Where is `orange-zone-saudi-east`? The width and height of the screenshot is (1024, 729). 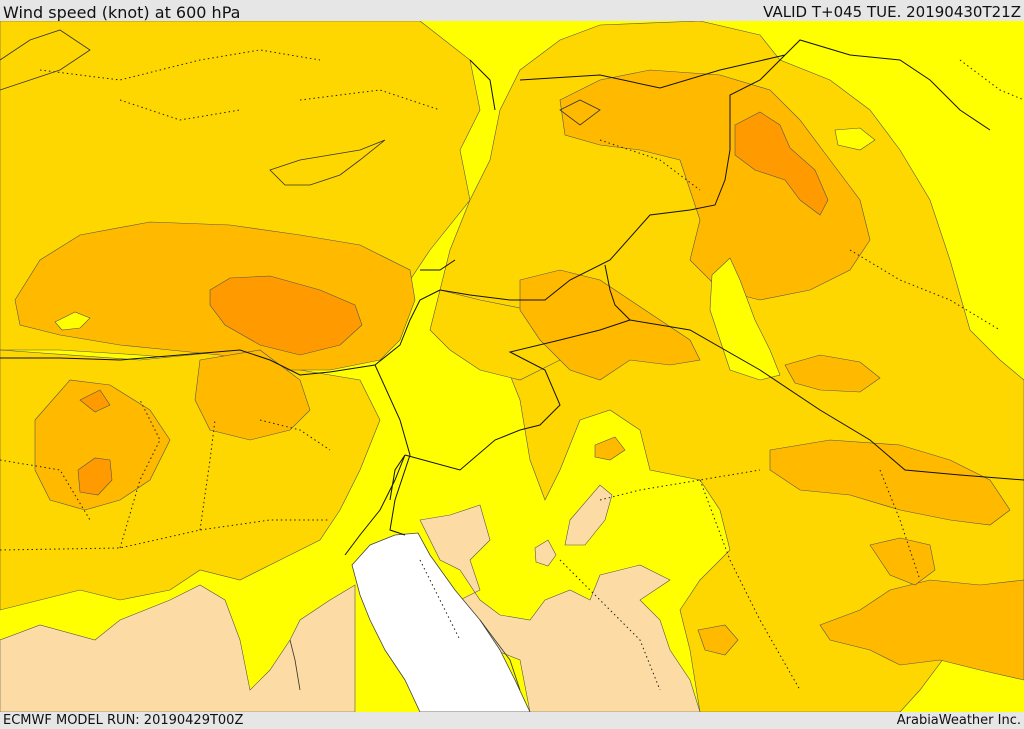
orange-zone-saudi-east is located at coordinates (890, 482).